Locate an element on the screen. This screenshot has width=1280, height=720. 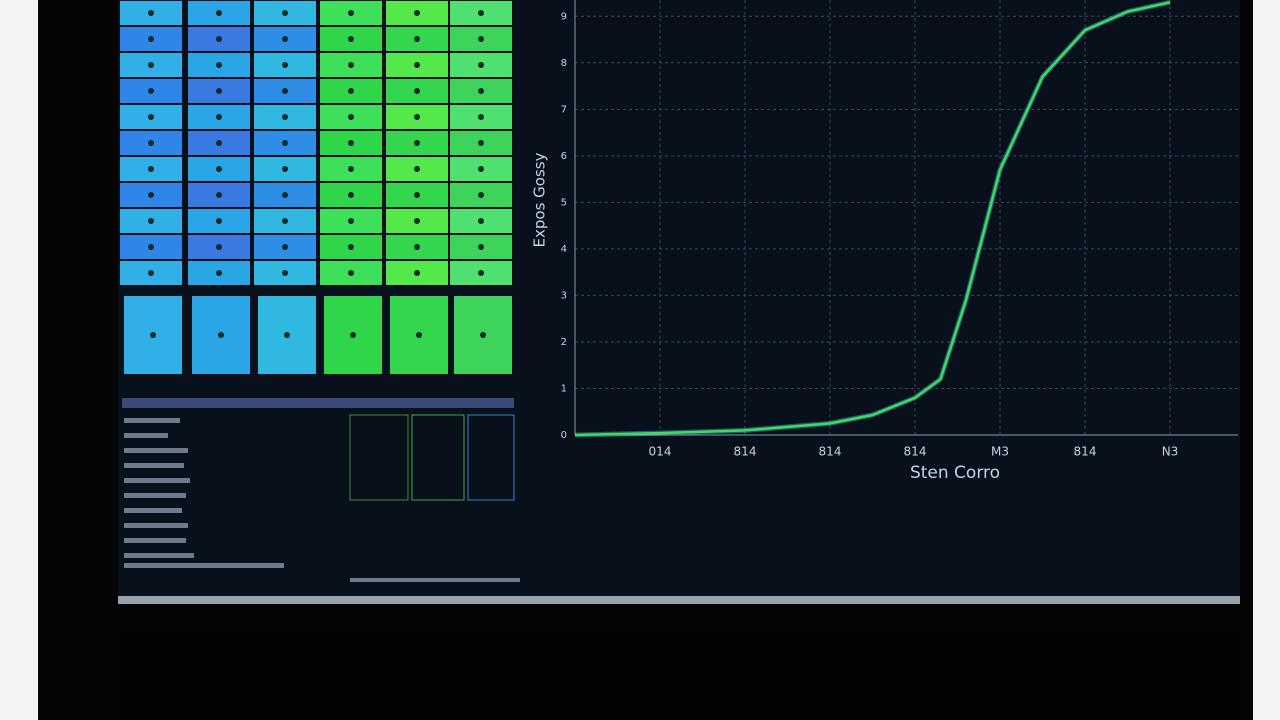
y-tick-label: 3 is located at coordinates (564, 295).